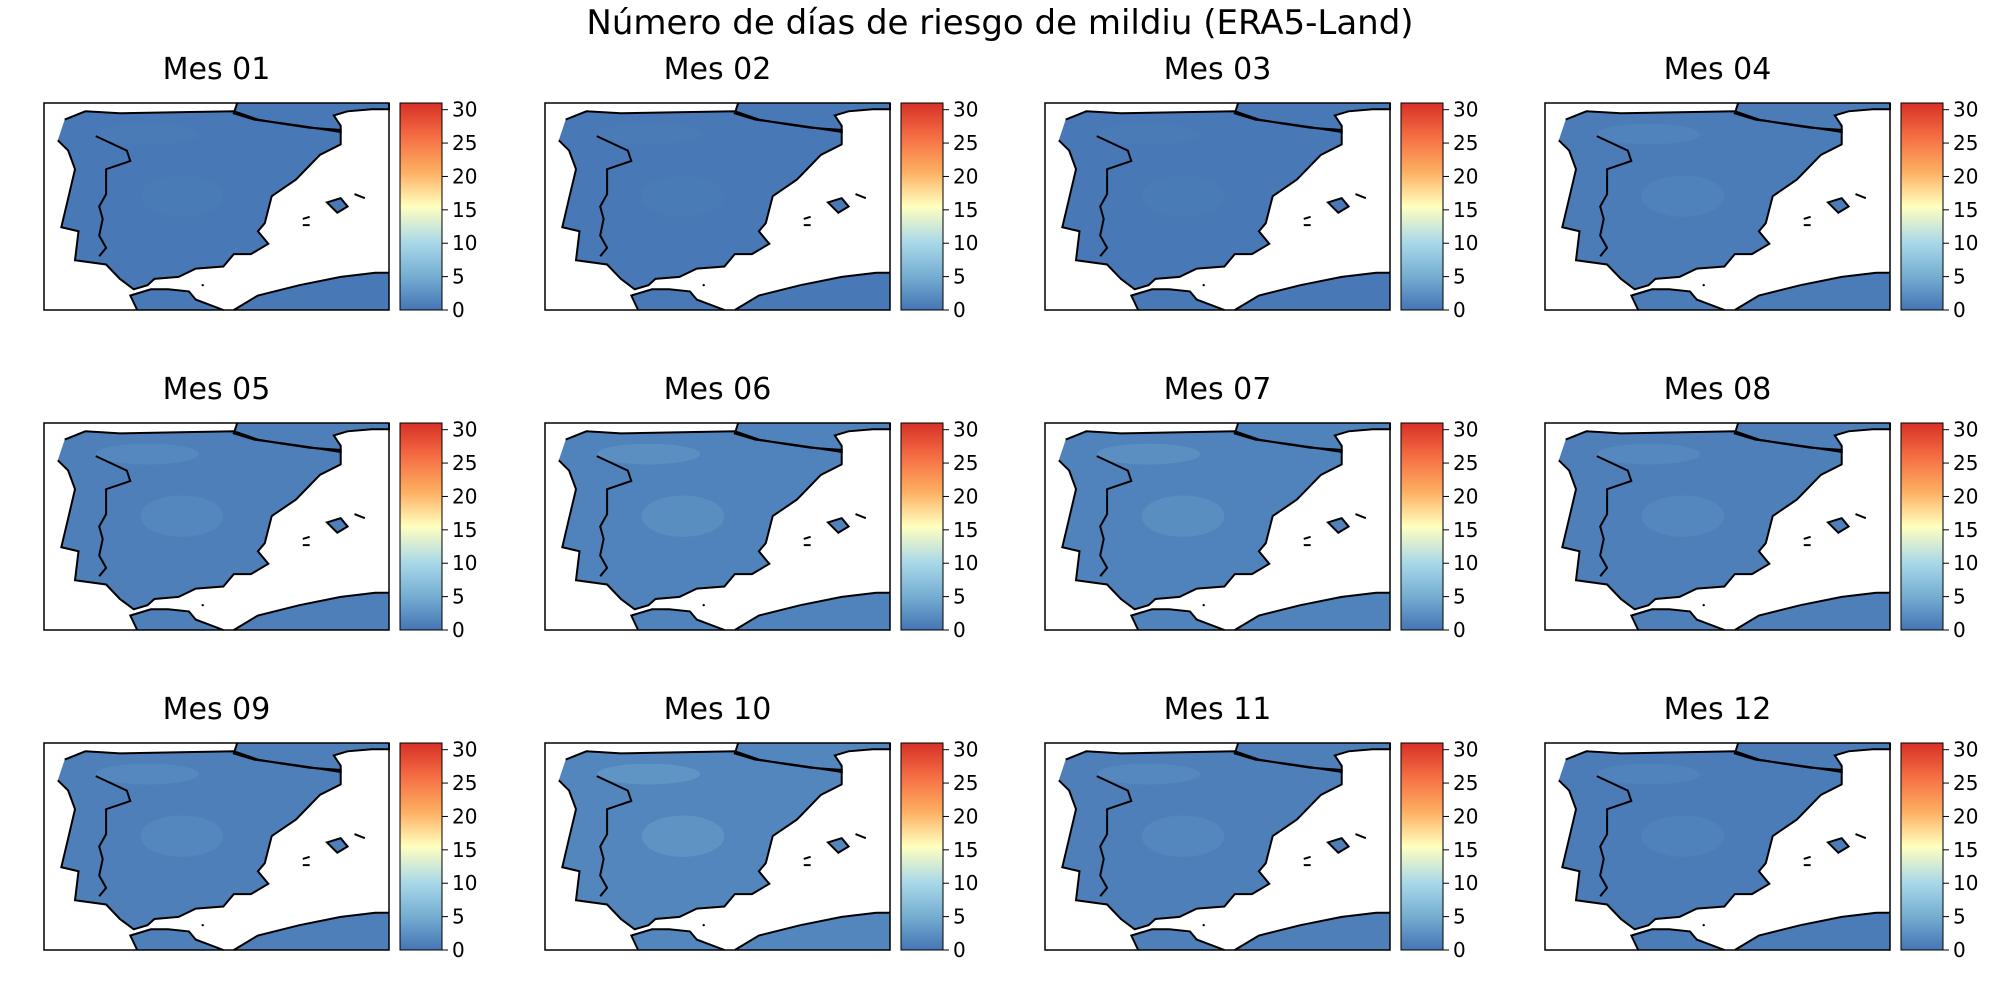  I want to click on panel-title: Mes 07, so click(1218, 389).